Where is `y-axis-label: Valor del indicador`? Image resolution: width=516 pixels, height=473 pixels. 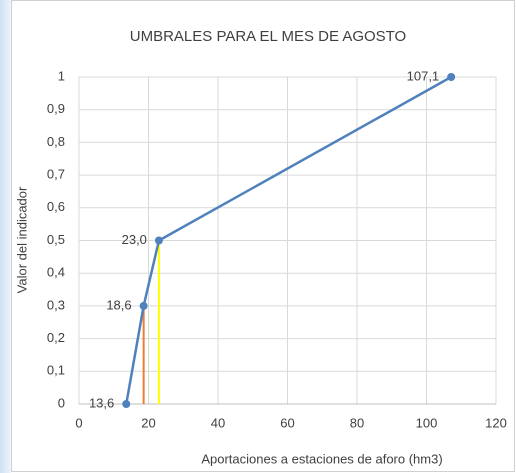 y-axis-label: Valor del indicador is located at coordinates (21, 239).